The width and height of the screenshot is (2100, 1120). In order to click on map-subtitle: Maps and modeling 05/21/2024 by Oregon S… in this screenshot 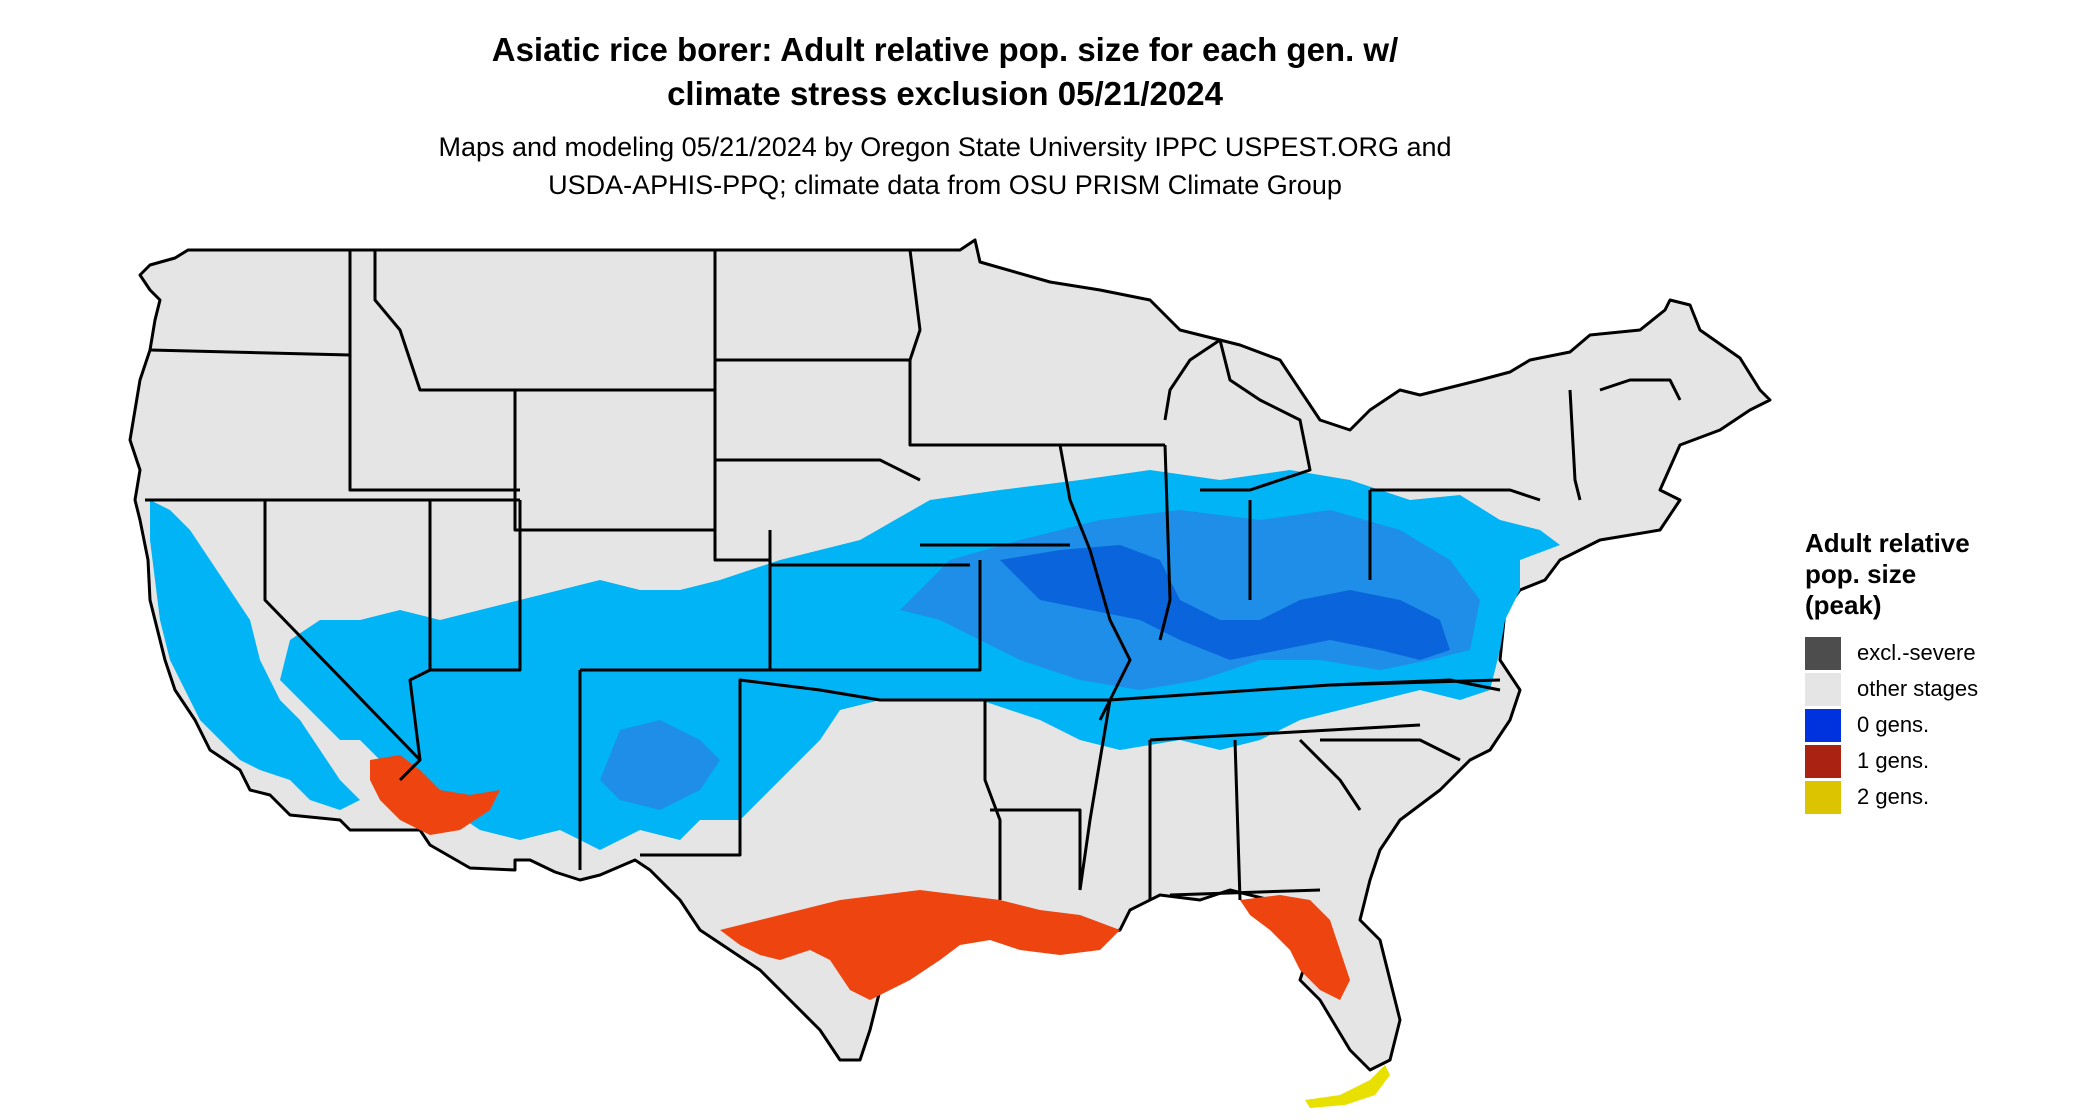, I will do `click(945, 166)`.